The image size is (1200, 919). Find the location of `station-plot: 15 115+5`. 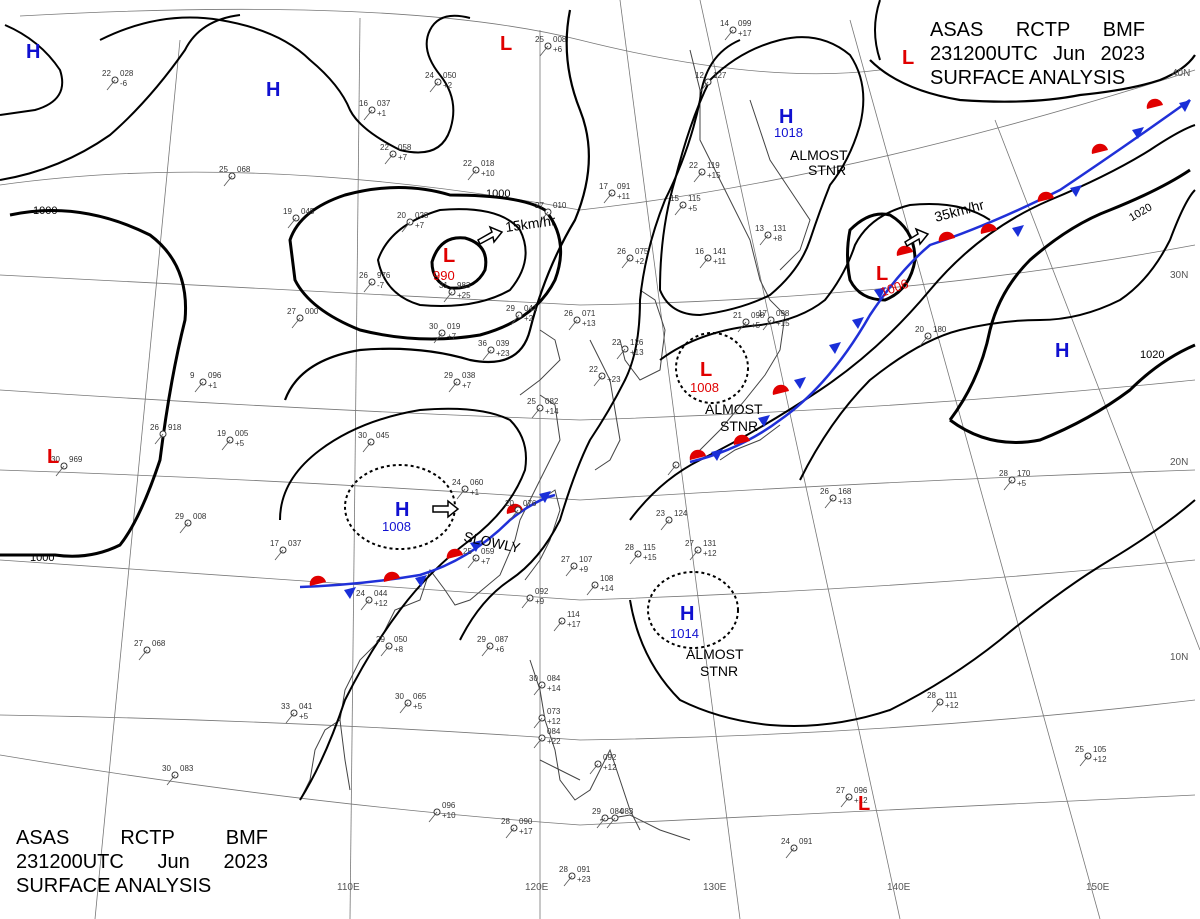

station-plot: 15 115+5 is located at coordinates (685, 205).